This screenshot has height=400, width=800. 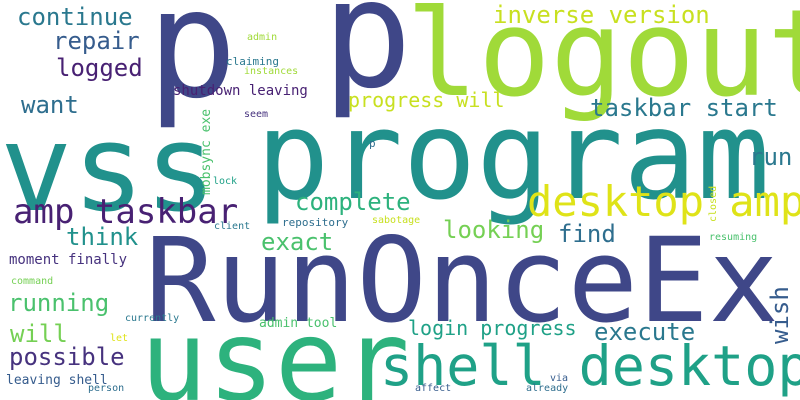 What do you see at coordinates (152, 318) in the screenshot?
I see `word-currently: currently` at bounding box center [152, 318].